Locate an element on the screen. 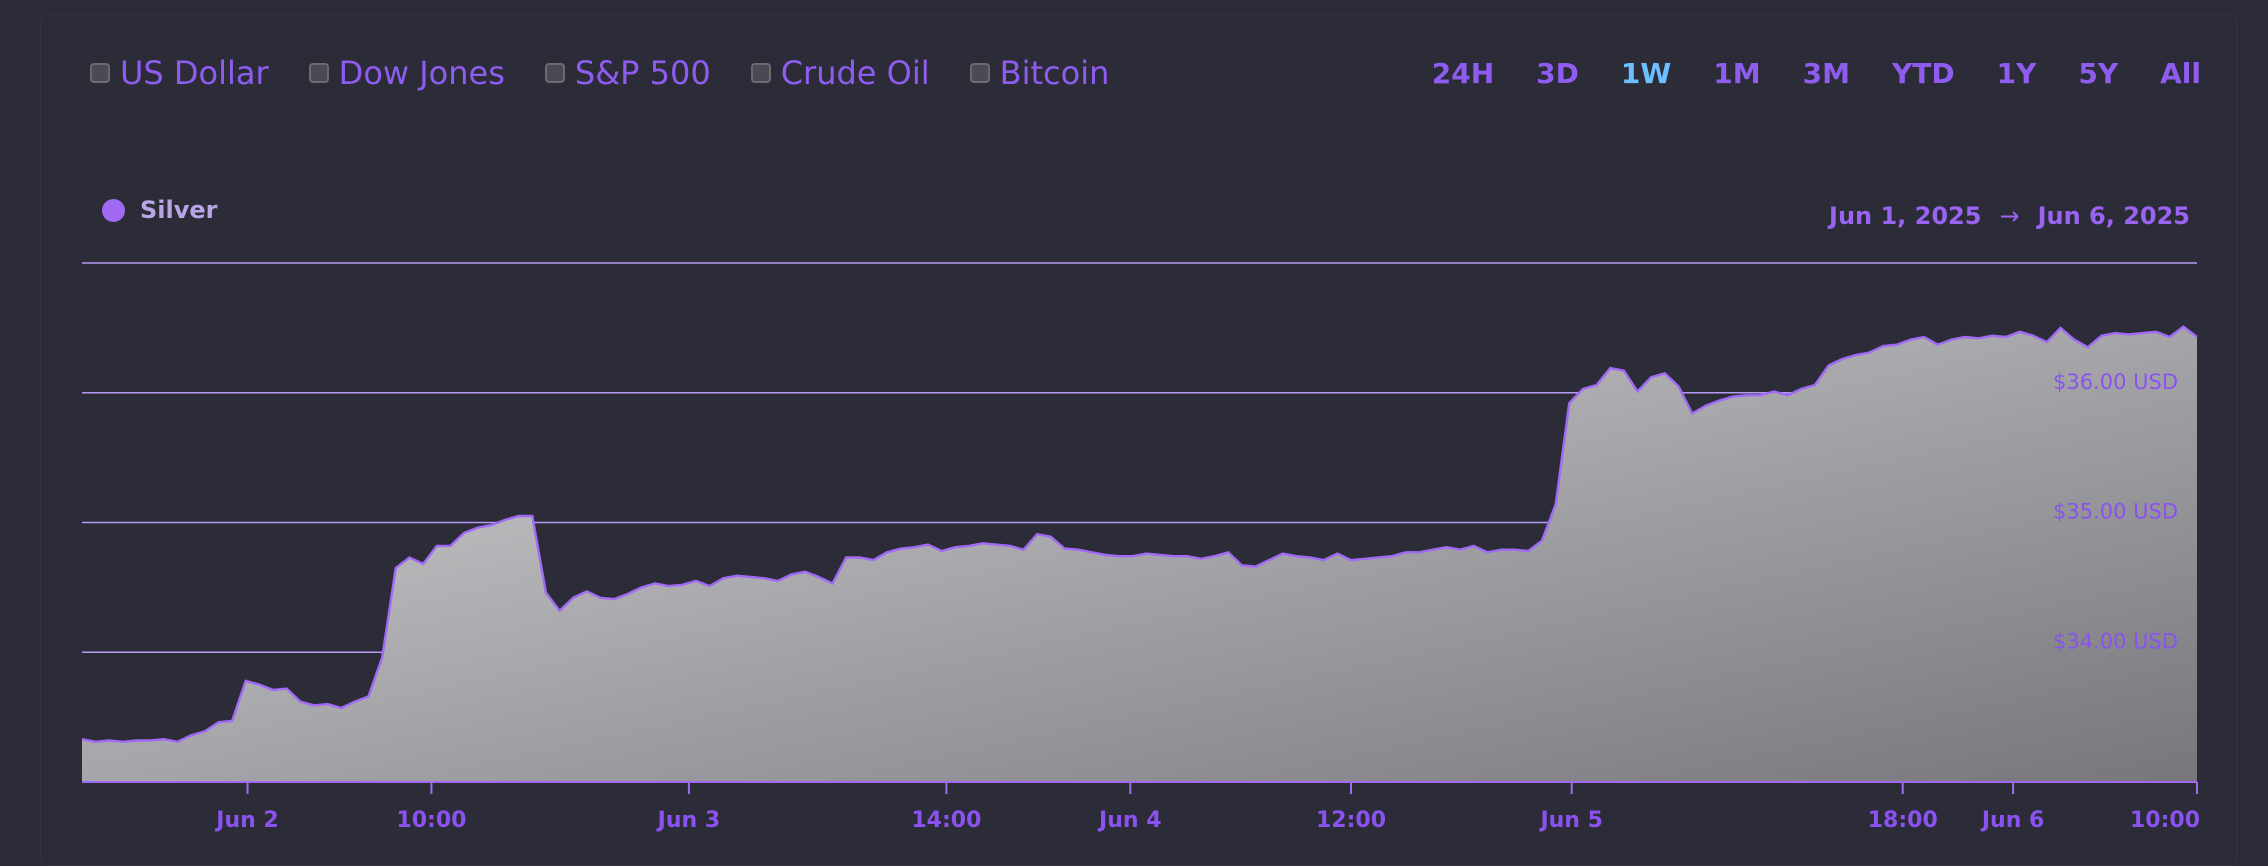  x-tick-label: Jun 6 is located at coordinates (2012, 820).